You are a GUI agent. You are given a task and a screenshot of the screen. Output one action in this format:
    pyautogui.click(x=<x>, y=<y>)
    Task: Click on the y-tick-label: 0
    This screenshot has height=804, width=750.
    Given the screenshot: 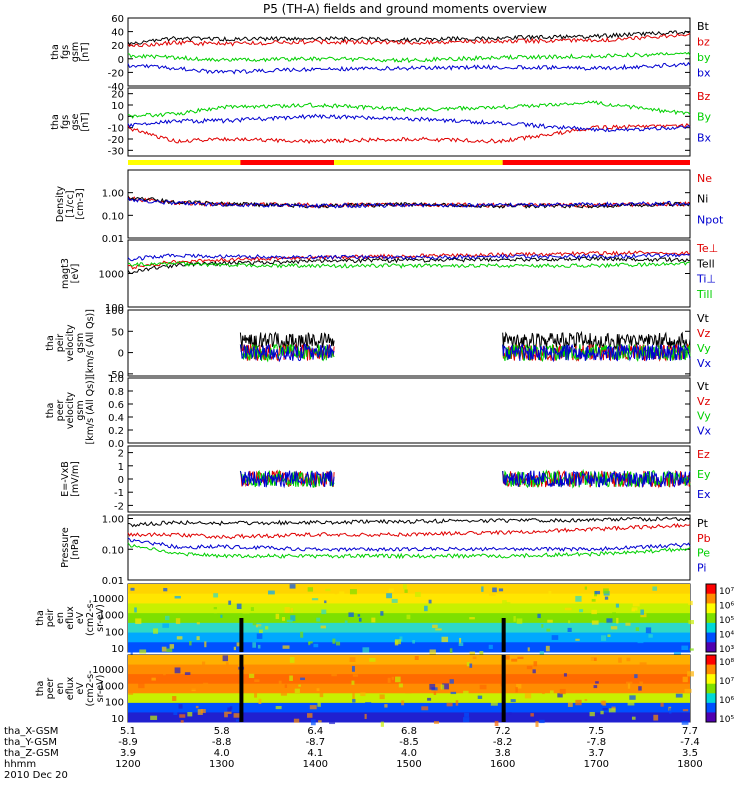 What is the action you would take?
    pyautogui.click(x=121, y=117)
    